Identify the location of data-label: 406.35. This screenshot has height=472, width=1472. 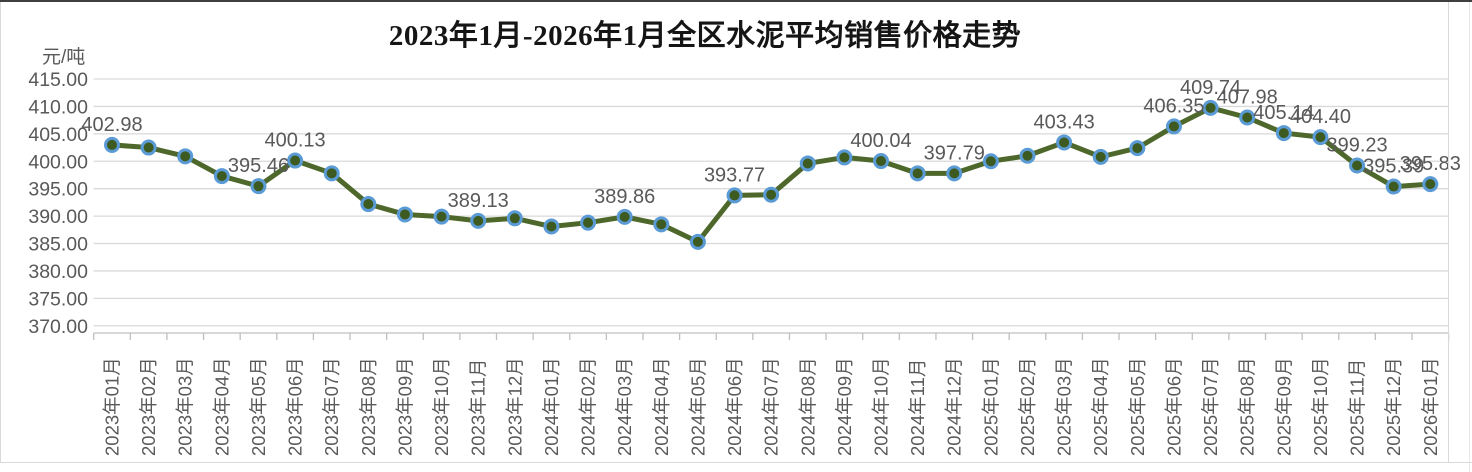
(1173, 106).